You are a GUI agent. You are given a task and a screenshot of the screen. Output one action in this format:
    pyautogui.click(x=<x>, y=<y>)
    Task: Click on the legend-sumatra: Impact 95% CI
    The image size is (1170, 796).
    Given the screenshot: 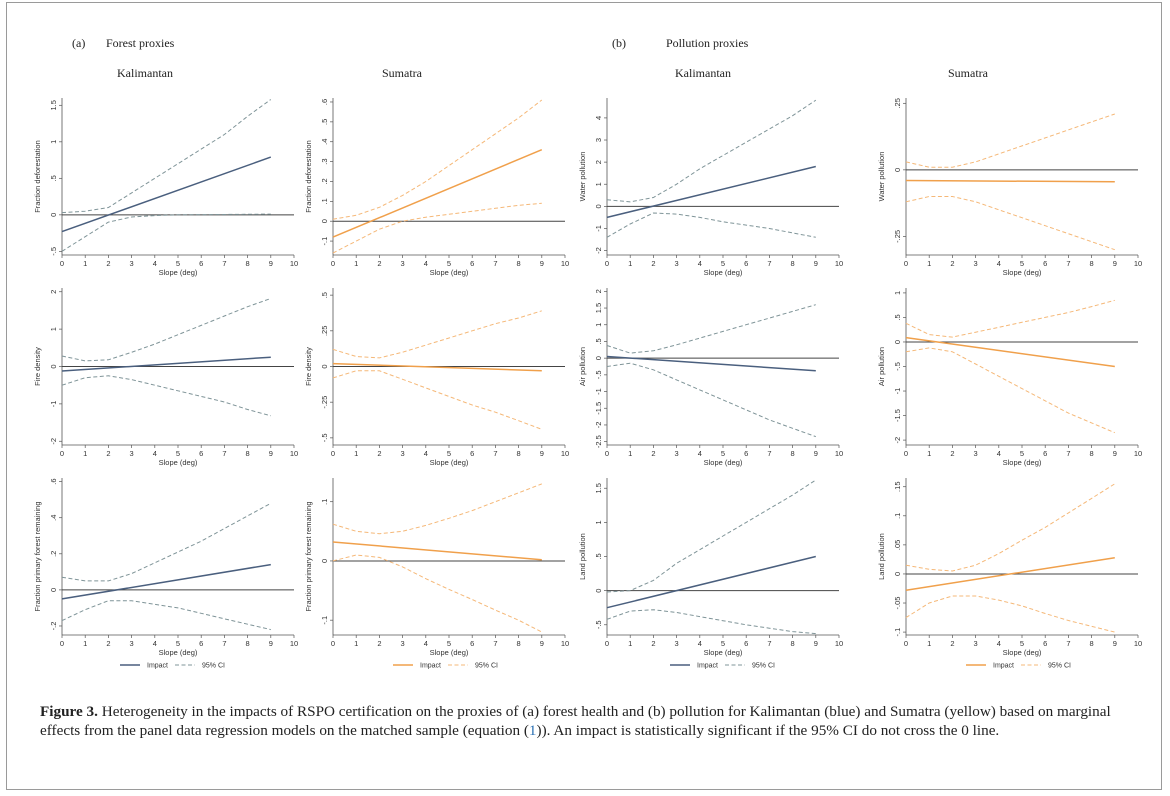 What is the action you would take?
    pyautogui.click(x=445, y=666)
    